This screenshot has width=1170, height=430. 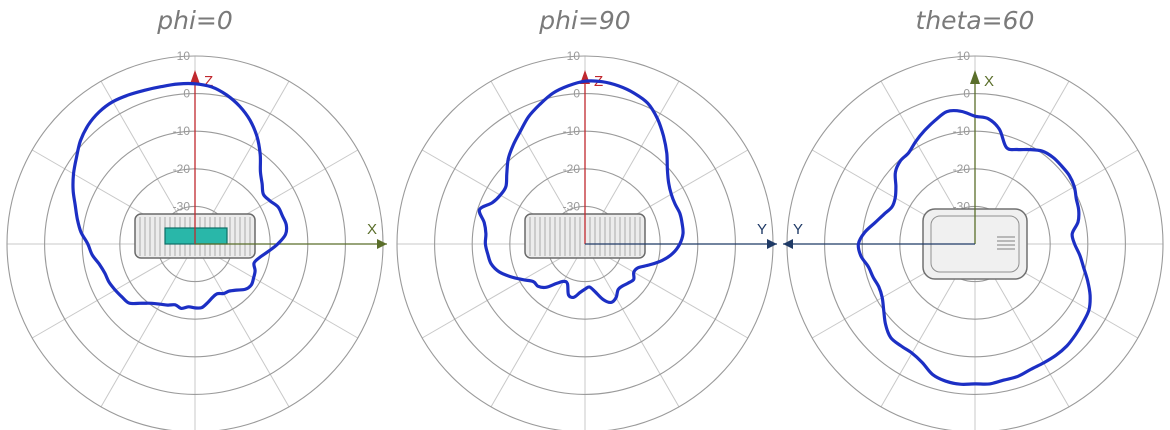 I want to click on vertical-axis-label: Z, so click(x=208, y=81).